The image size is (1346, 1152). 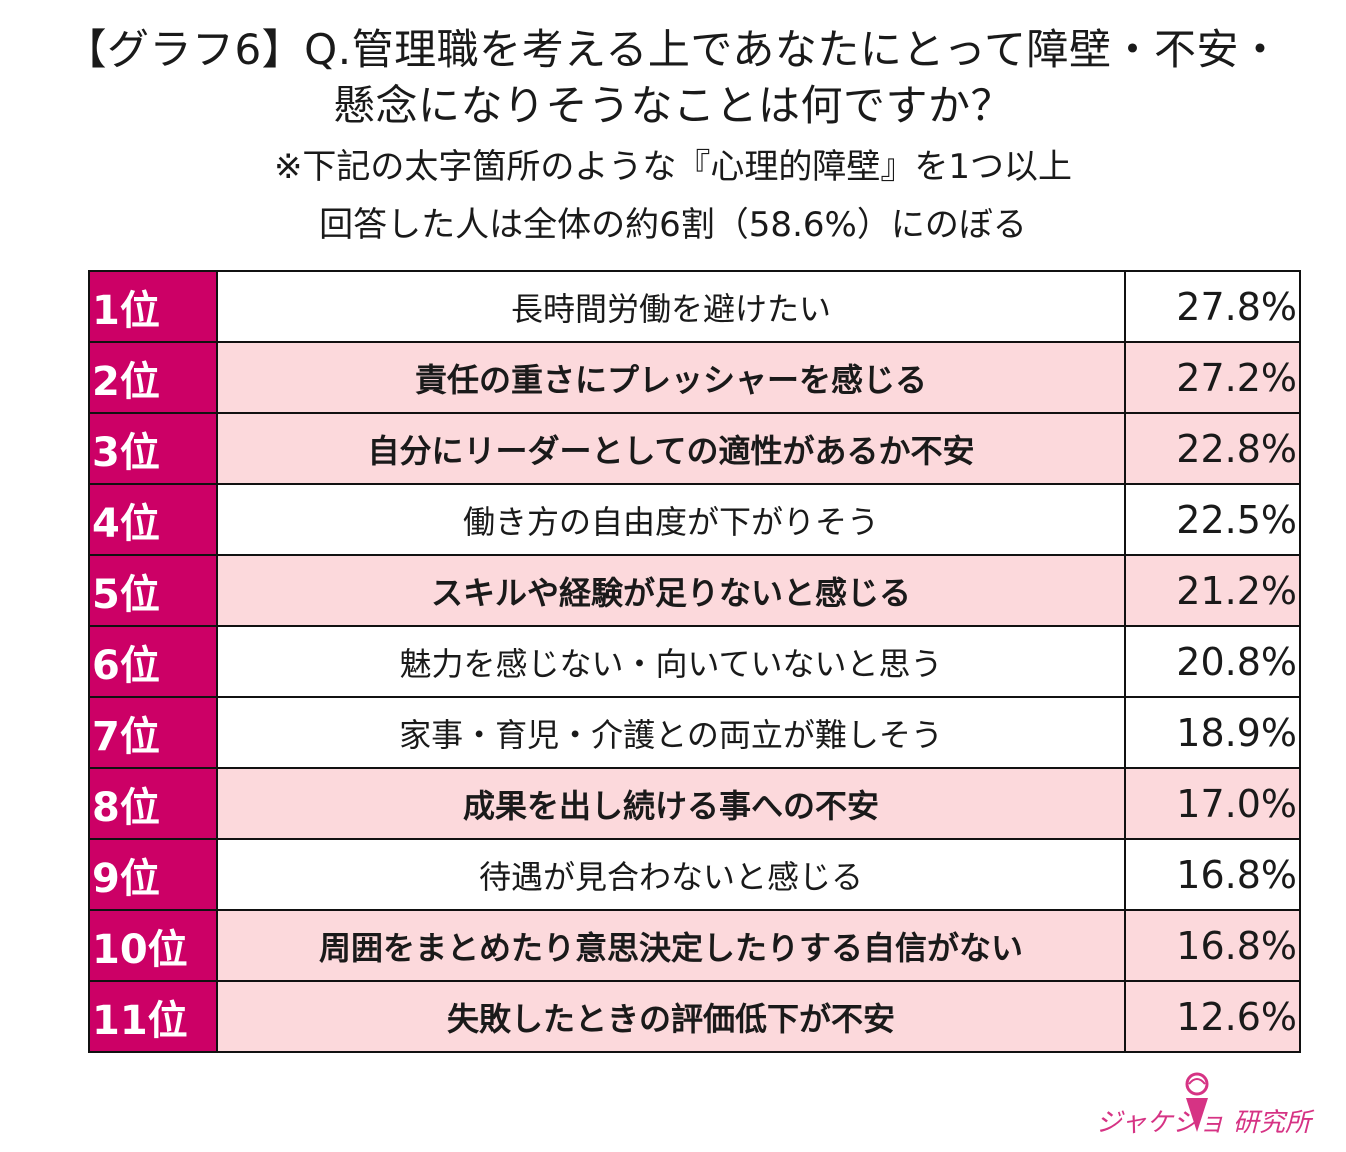 I want to click on page-title-line1: 【グラフ6】Q.管理職を考える上であなたにとって障壁・不安・, so click(x=673, y=49).